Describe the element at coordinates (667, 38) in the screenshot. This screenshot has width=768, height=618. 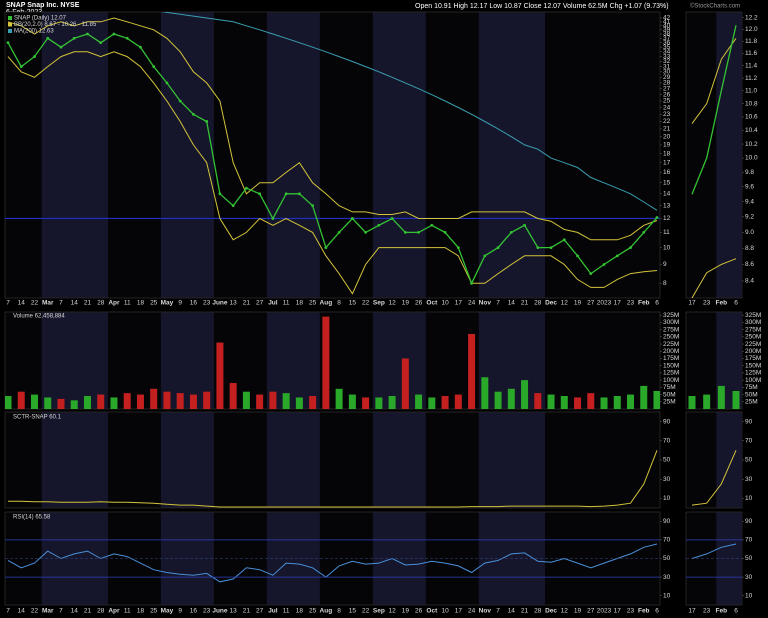
I see `y-tick-label: 37` at that location.